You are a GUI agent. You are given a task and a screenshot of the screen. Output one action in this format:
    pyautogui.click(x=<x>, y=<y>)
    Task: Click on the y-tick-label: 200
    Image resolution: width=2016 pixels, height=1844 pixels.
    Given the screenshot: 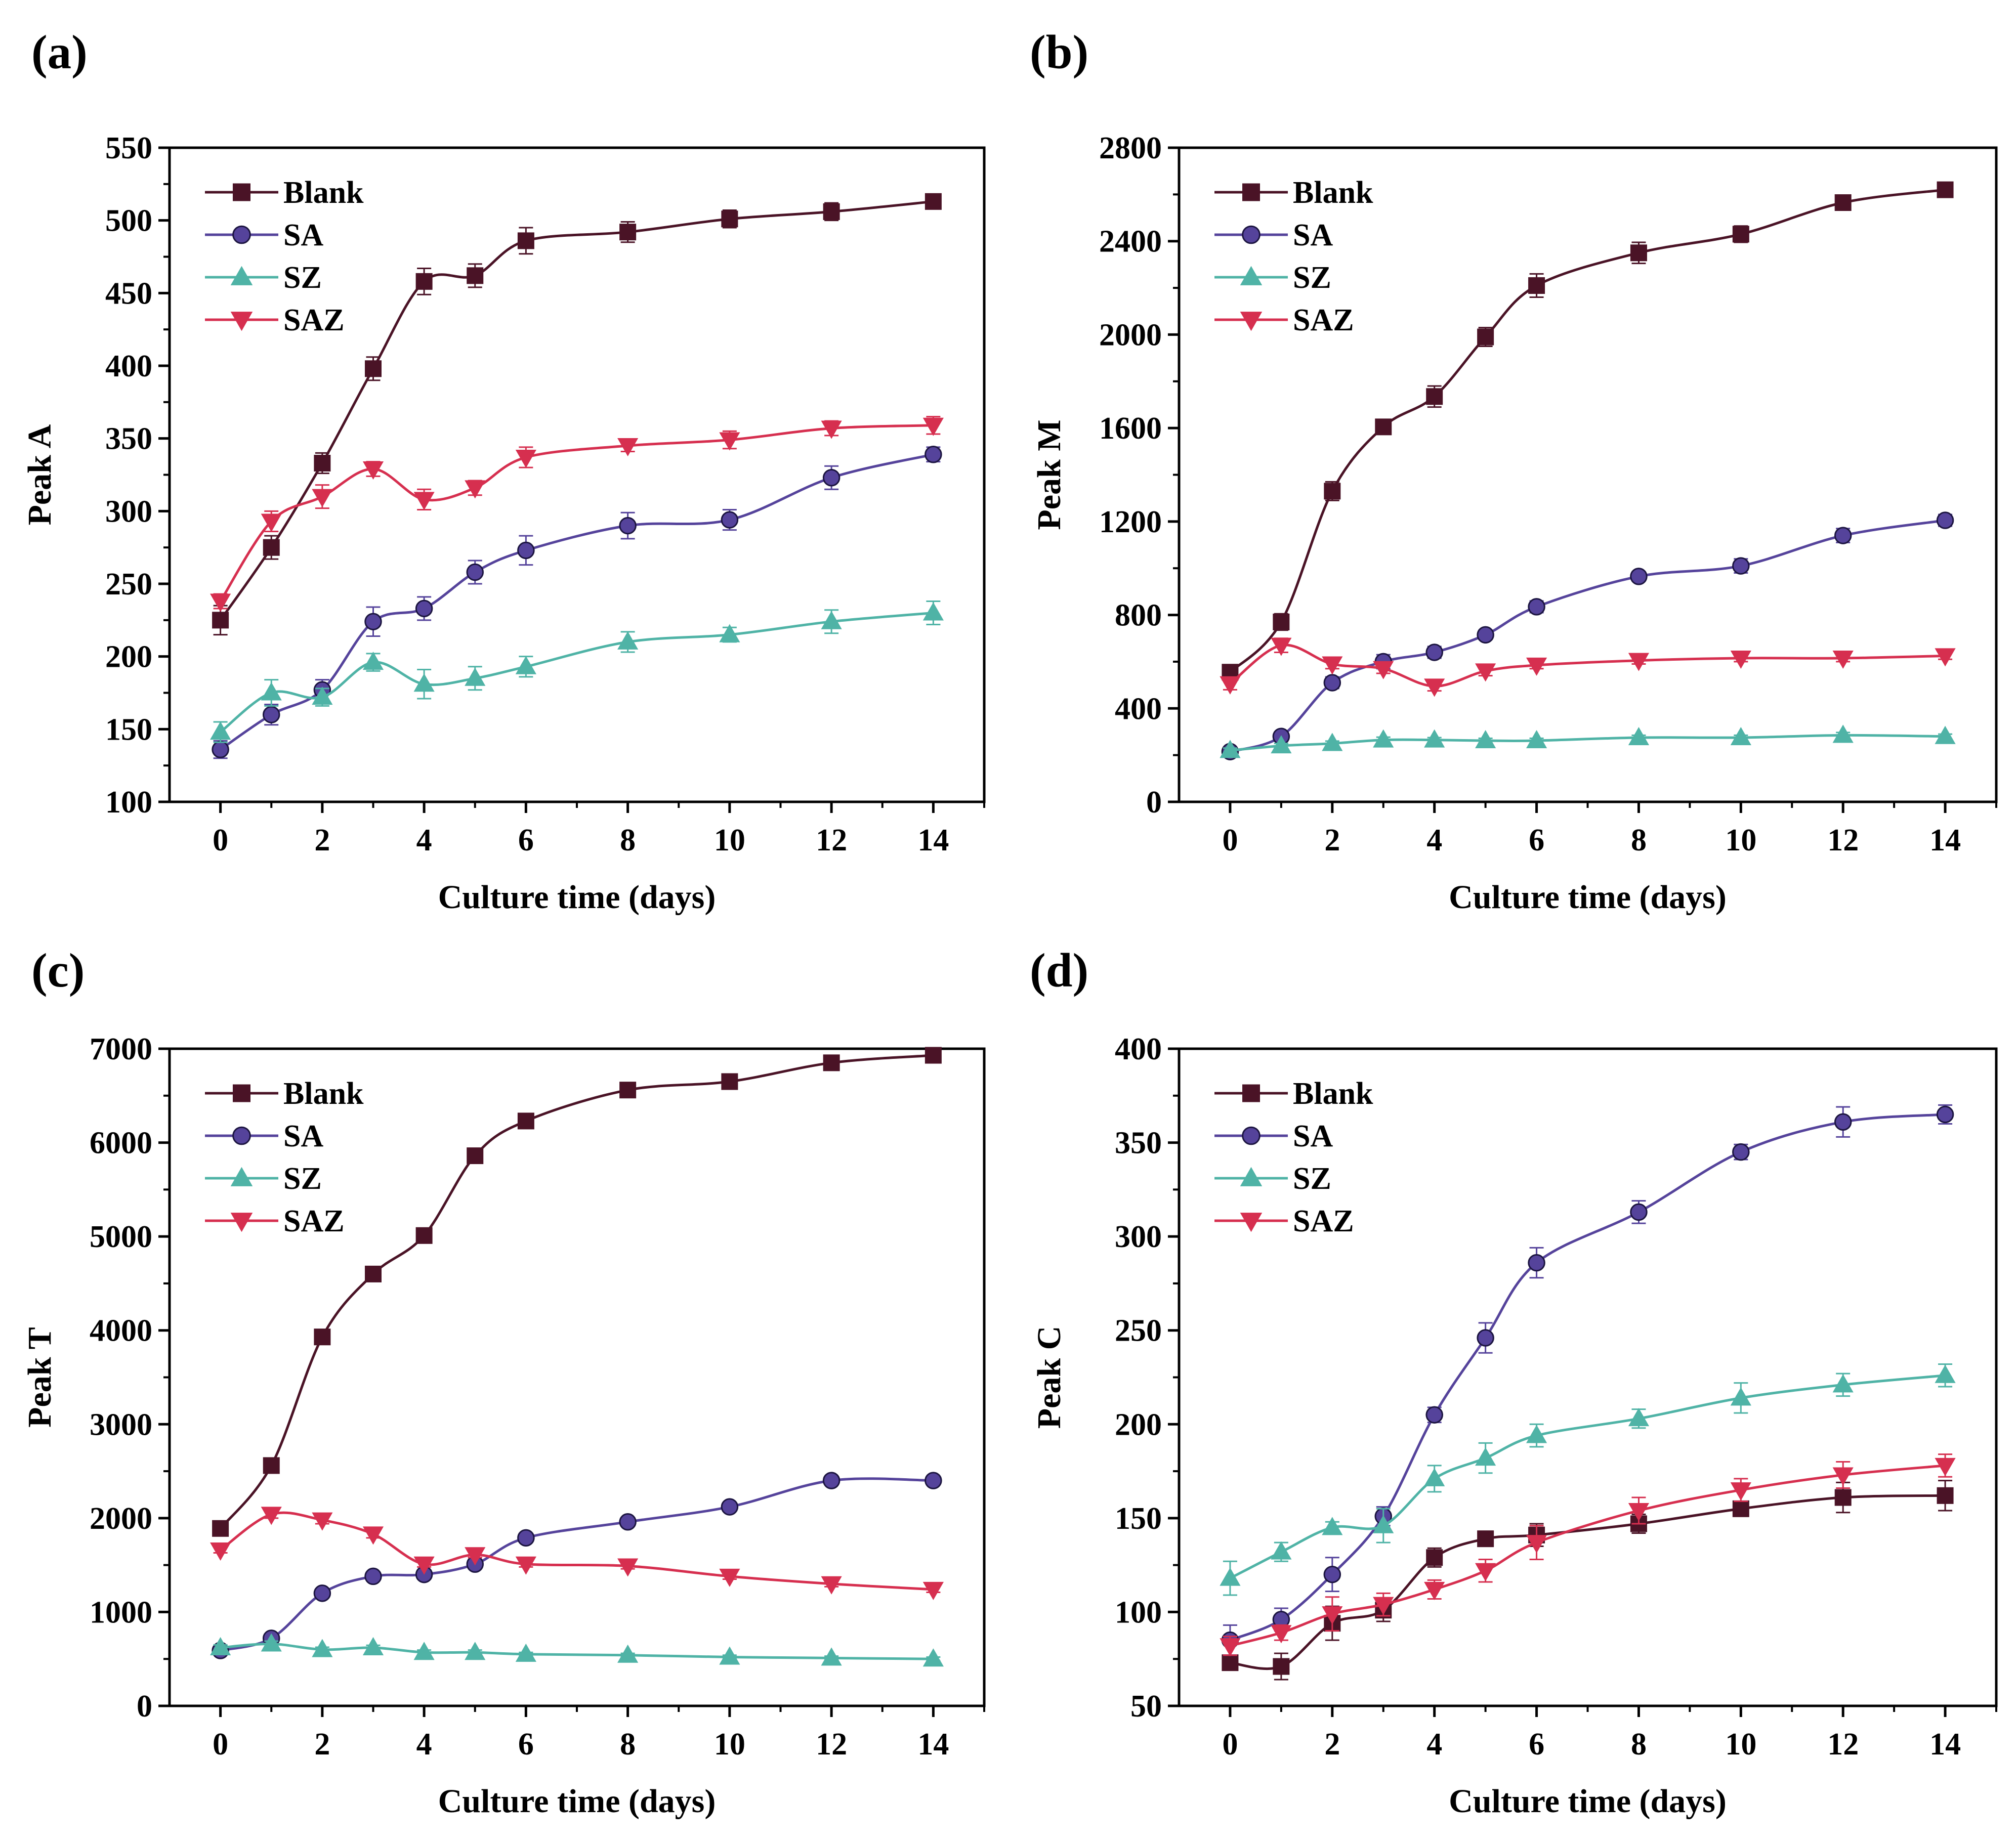 What is the action you would take?
    pyautogui.click(x=128, y=657)
    